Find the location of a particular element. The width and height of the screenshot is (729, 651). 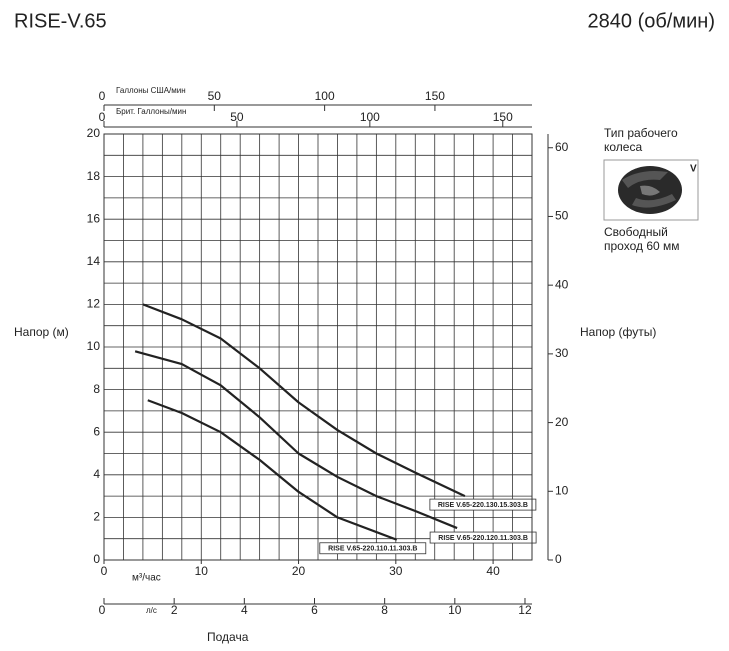

y2-tick-label: 40 is located at coordinates (562, 284).